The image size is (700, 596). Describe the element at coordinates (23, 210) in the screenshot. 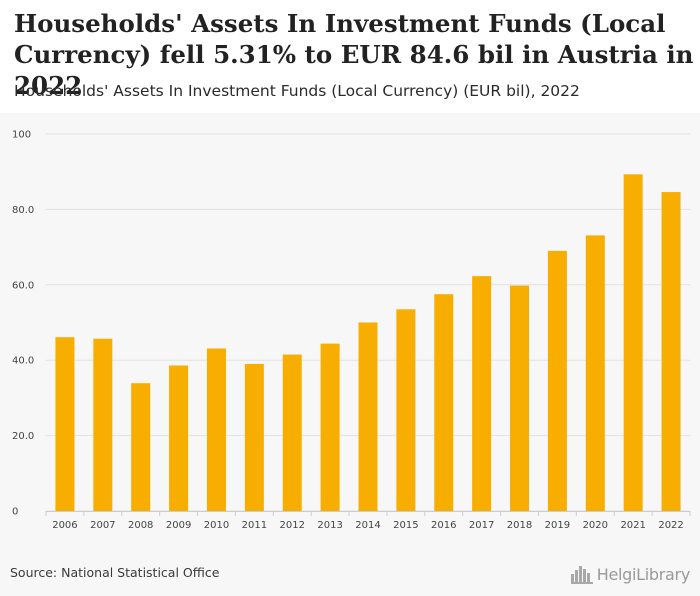

I see `y-tick-label: 80.0` at that location.